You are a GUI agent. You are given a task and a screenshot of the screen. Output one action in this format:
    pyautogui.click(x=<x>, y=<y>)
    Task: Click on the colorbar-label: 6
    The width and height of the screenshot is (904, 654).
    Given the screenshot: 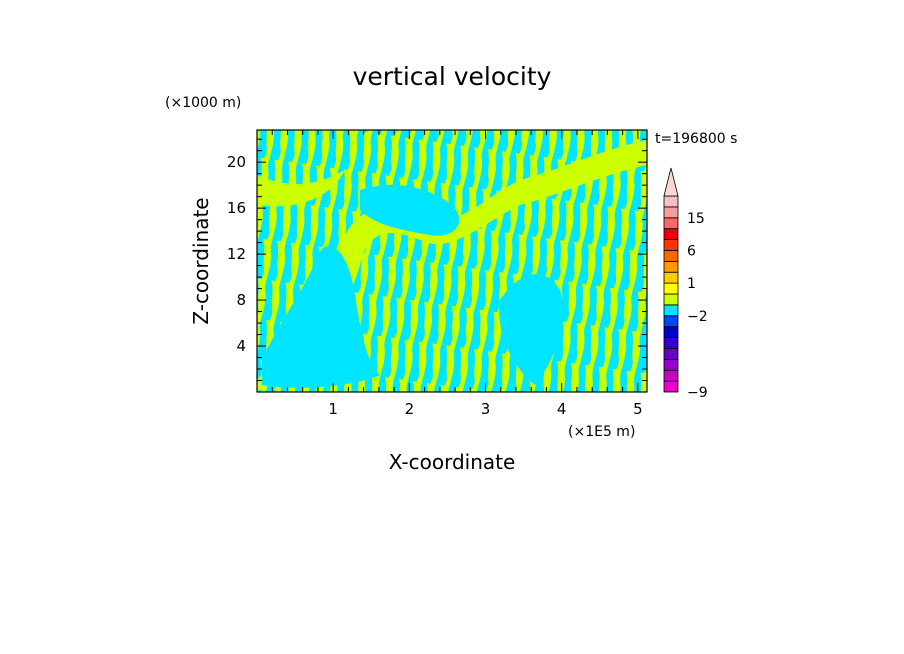 What is the action you would take?
    pyautogui.click(x=691, y=251)
    